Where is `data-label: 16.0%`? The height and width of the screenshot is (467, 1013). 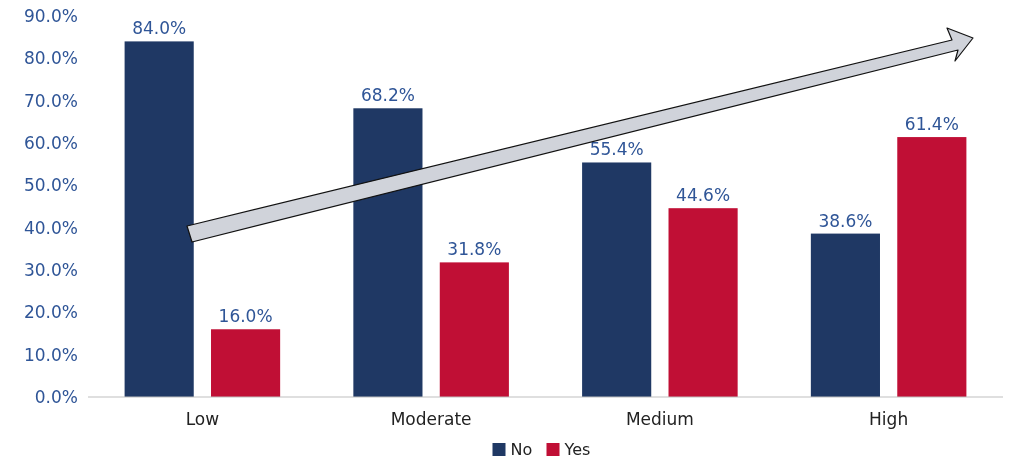
data-label: 16.0% is located at coordinates (245, 316).